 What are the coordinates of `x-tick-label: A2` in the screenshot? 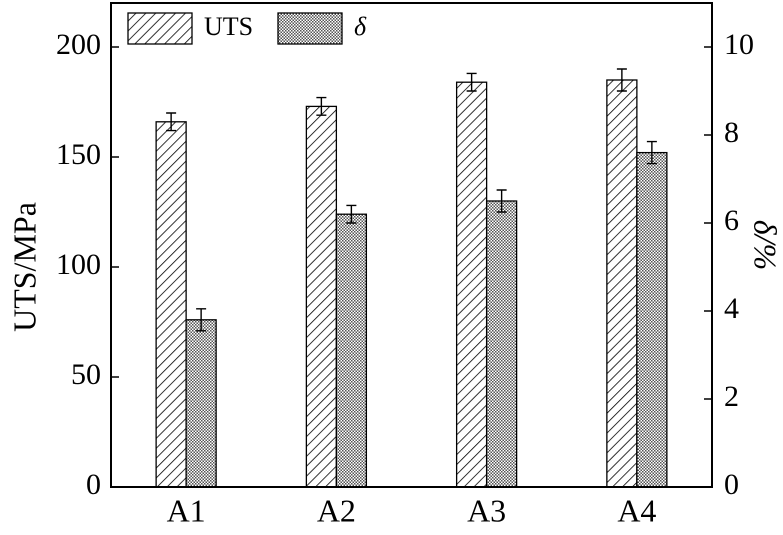 It's located at (336, 510).